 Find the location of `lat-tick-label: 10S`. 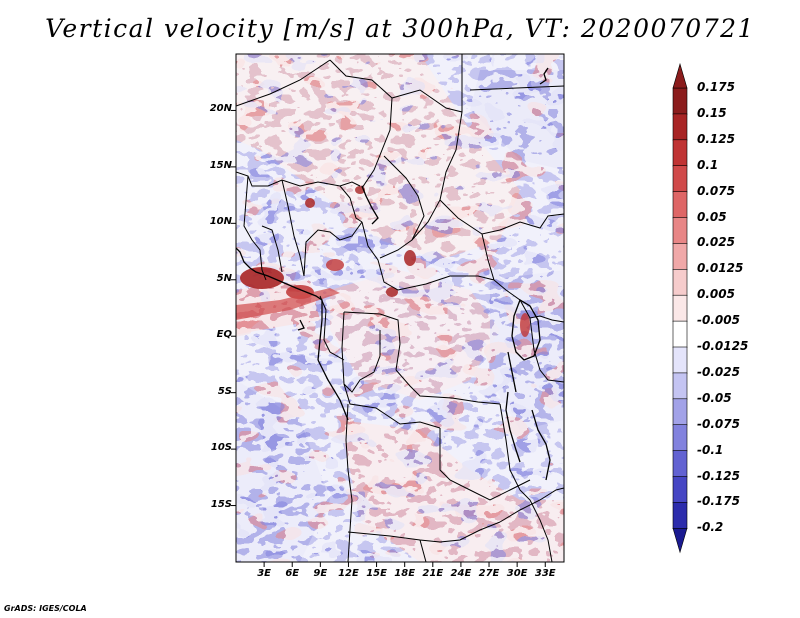

lat-tick-label: 10S is located at coordinates (221, 448).